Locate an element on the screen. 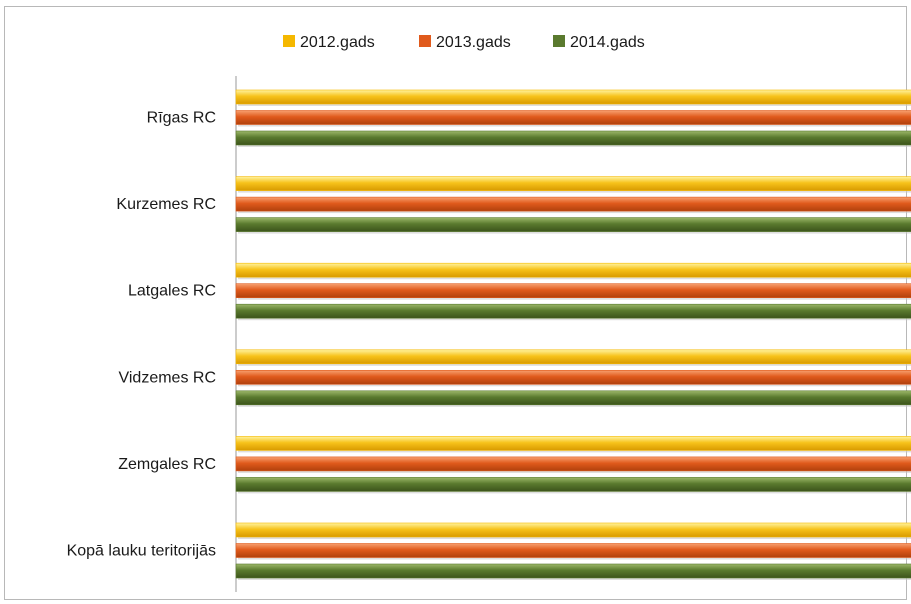 Image resolution: width=911 pixels, height=604 pixels. legend-label-1: 2012.gads is located at coordinates (337, 42).